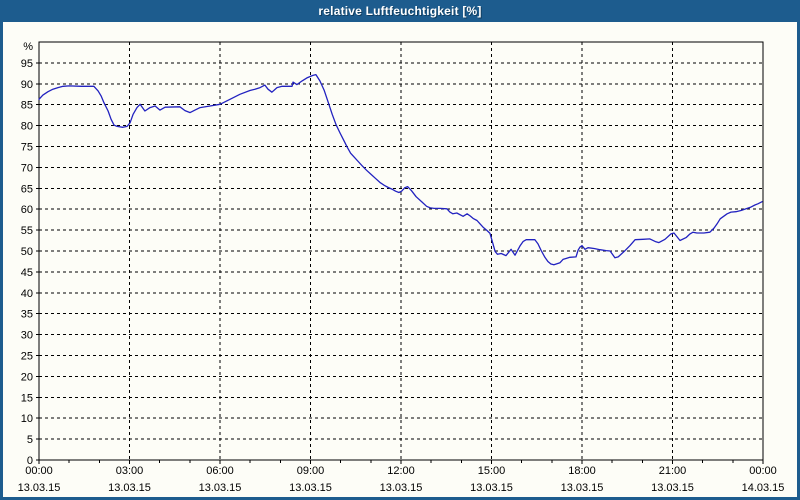 Image resolution: width=800 pixels, height=500 pixels. I want to click on title-bar: relative Luftfeuchtigkeit [%], so click(400, 11).